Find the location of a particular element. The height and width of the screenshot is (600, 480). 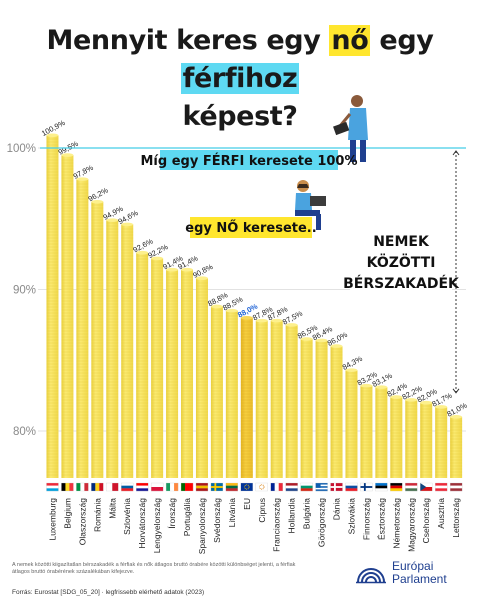

man-figure-icon is located at coordinates (350, 128).